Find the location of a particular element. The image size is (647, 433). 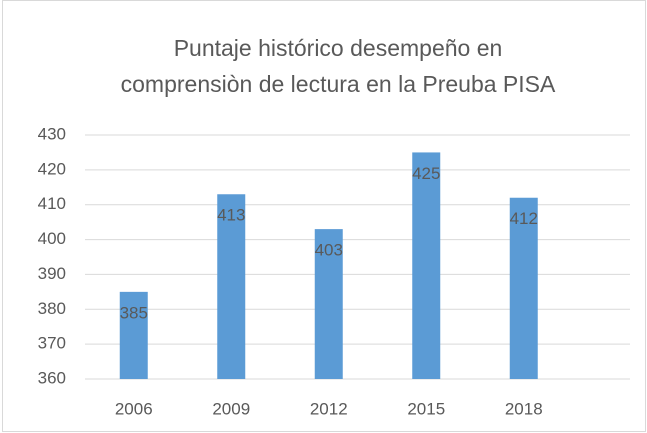

data-label: 413 is located at coordinates (231, 215).